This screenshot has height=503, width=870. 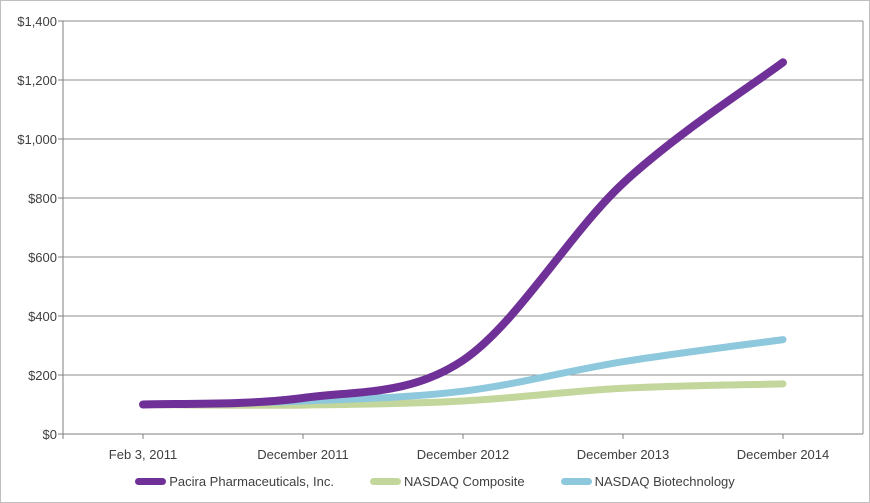 What do you see at coordinates (303, 454) in the screenshot?
I see `x-axis-label: December 2011` at bounding box center [303, 454].